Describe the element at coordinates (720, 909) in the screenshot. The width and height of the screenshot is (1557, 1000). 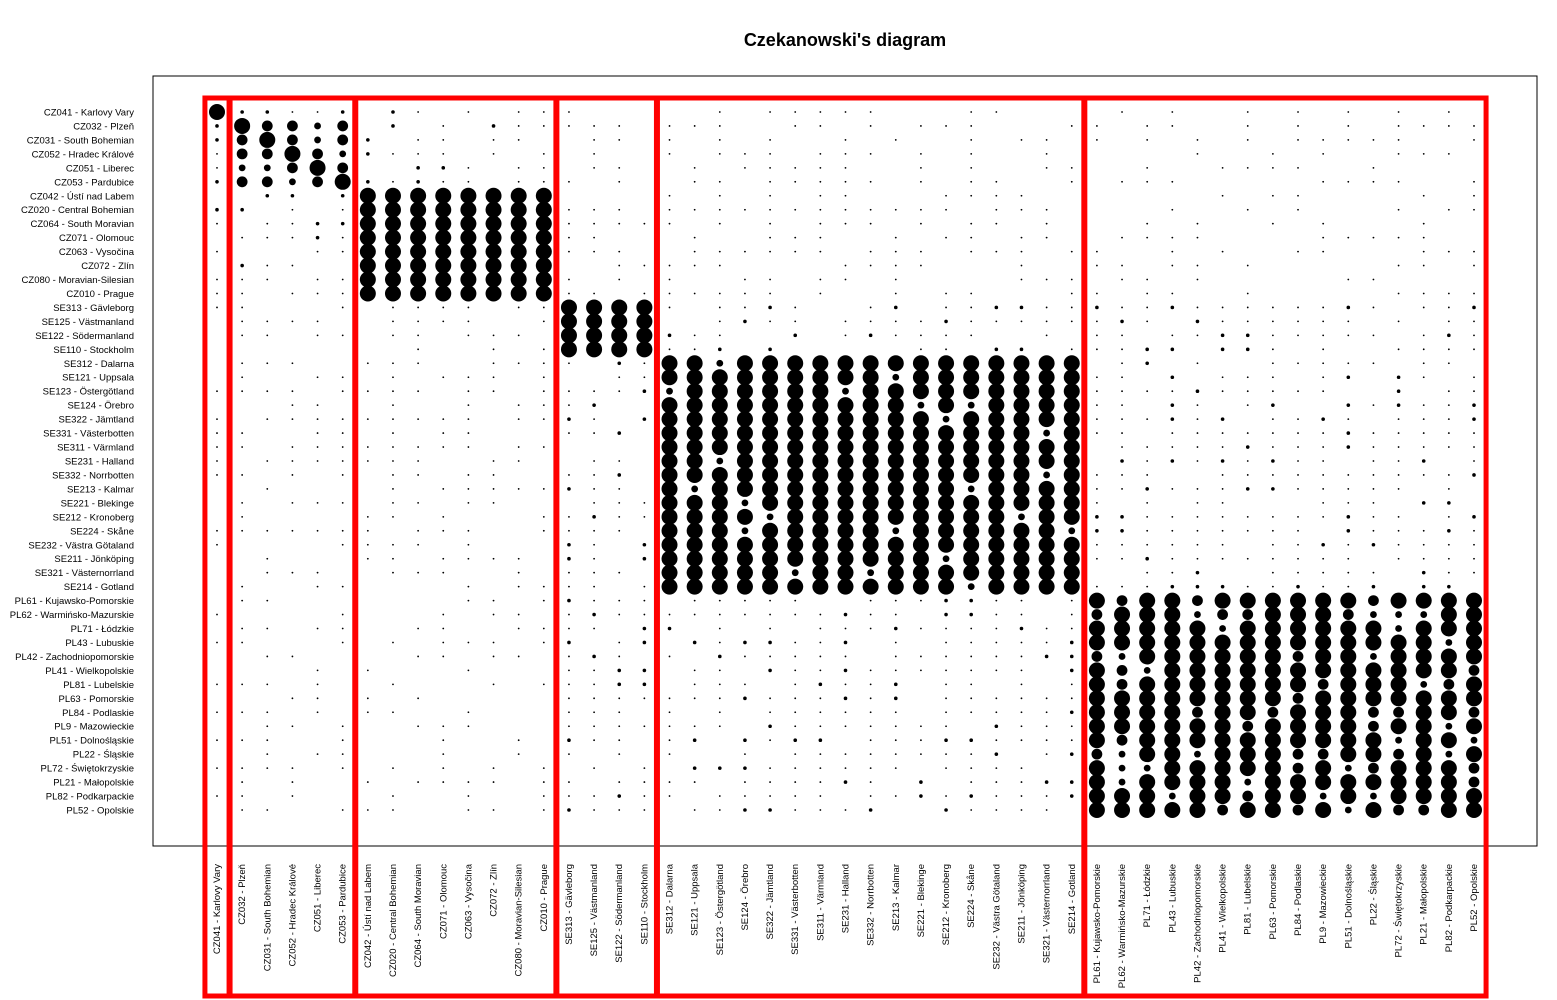
I see `column-label-20: SE123 - Östergötland` at that location.